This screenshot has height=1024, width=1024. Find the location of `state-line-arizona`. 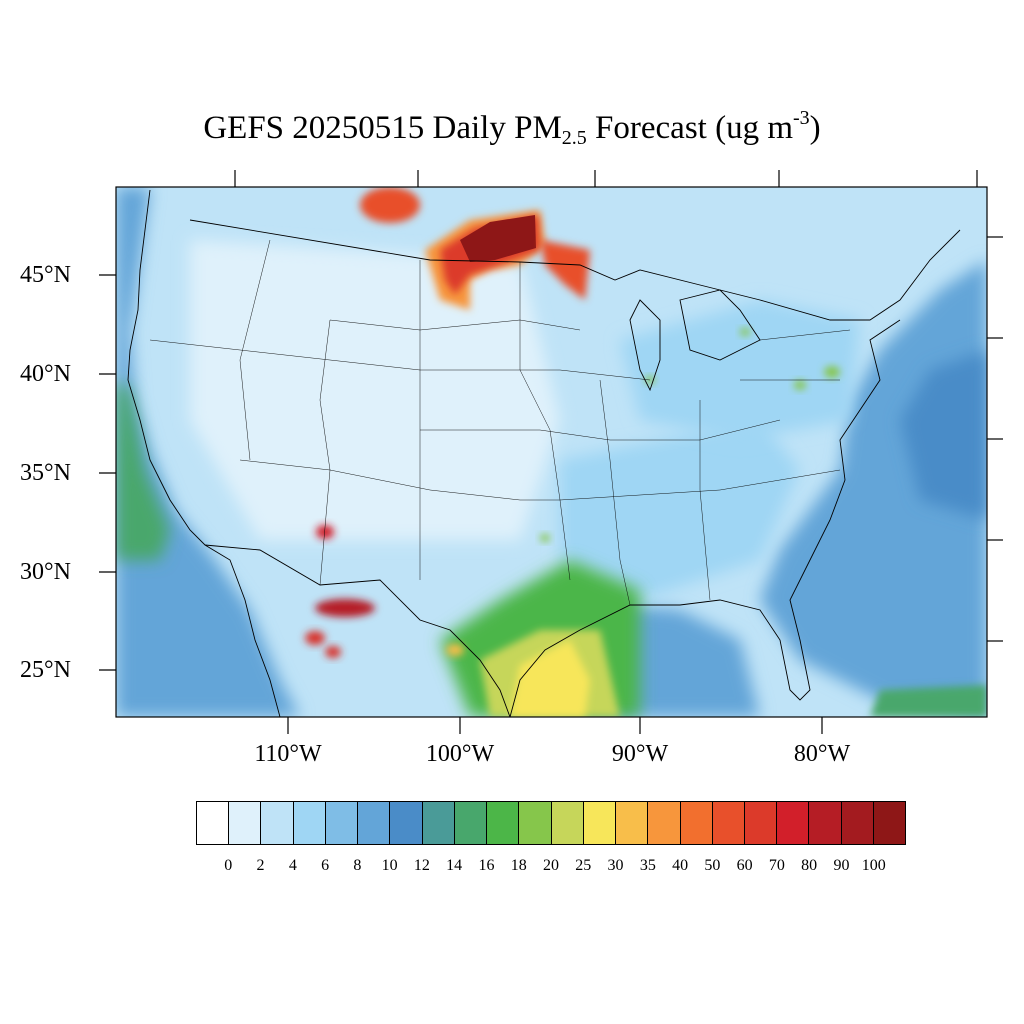

state-line-arizona is located at coordinates (325, 452).